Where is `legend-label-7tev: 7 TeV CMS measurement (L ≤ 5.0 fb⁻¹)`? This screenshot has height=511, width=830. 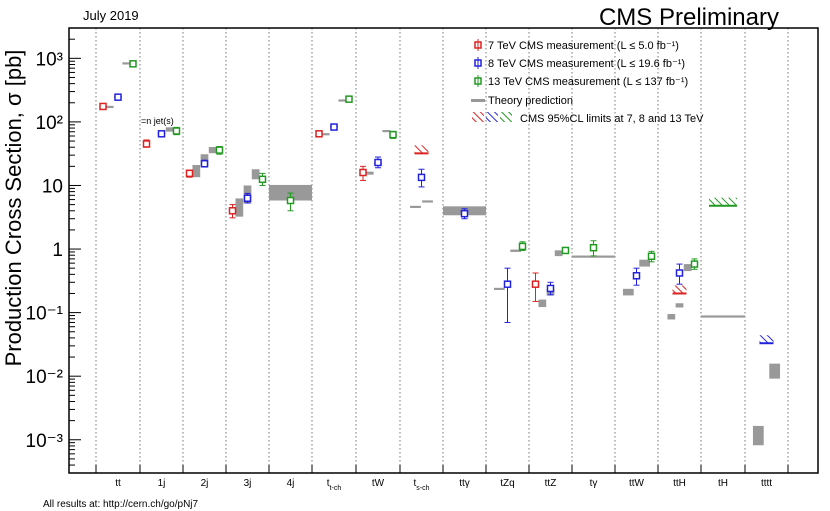
legend-label-7tev: 7 TeV CMS measurement (L ≤ 5.0 fb⁻¹) is located at coordinates (583, 46).